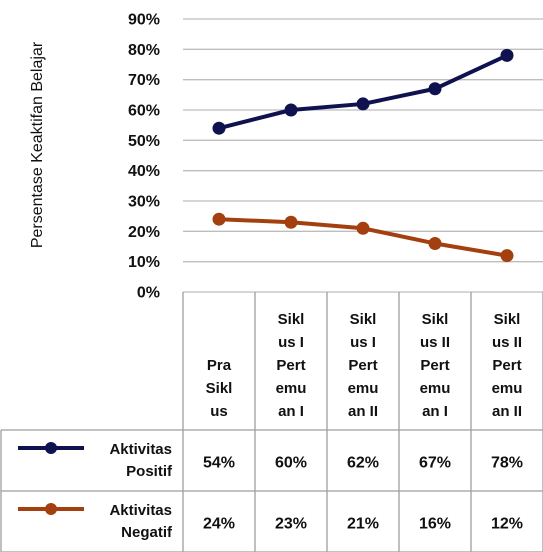  What do you see at coordinates (148, 293) in the screenshot?
I see `y-tick-label: 0%` at bounding box center [148, 293].